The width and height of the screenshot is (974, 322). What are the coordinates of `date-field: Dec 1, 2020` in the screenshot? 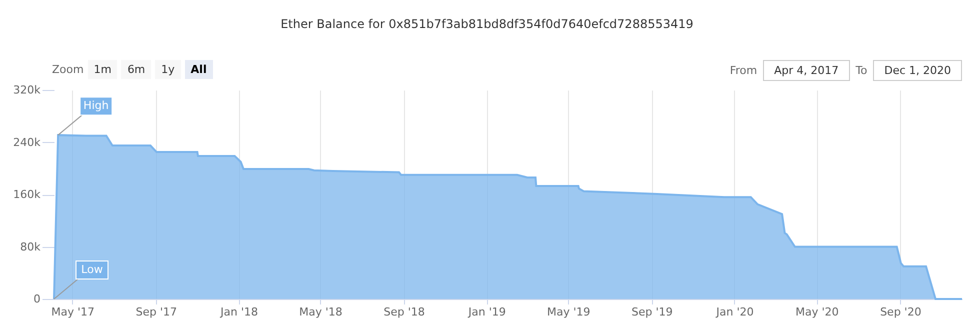 It's located at (917, 70).